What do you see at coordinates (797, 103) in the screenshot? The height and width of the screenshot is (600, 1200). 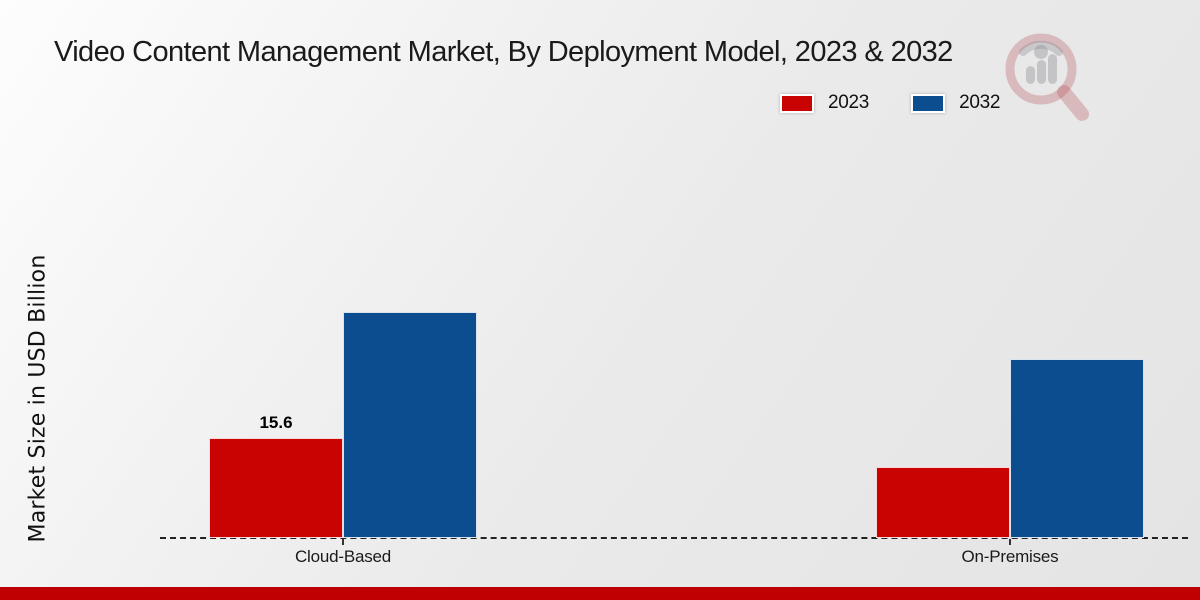 I see `legend-swatch-2023` at bounding box center [797, 103].